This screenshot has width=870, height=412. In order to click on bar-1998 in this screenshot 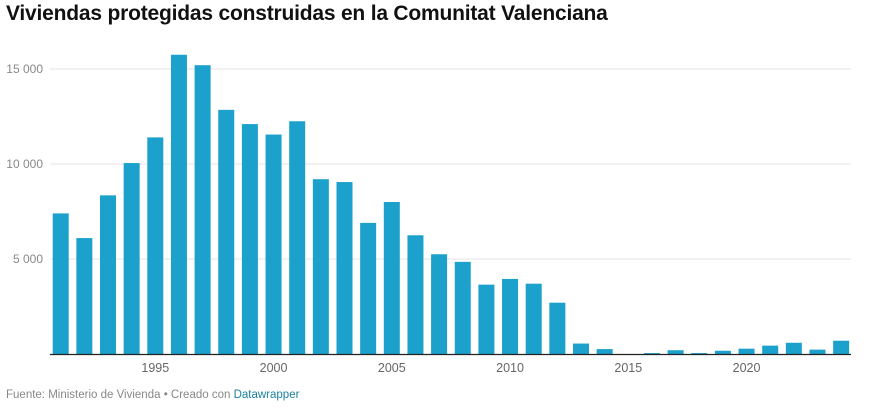, I will do `click(226, 231)`.